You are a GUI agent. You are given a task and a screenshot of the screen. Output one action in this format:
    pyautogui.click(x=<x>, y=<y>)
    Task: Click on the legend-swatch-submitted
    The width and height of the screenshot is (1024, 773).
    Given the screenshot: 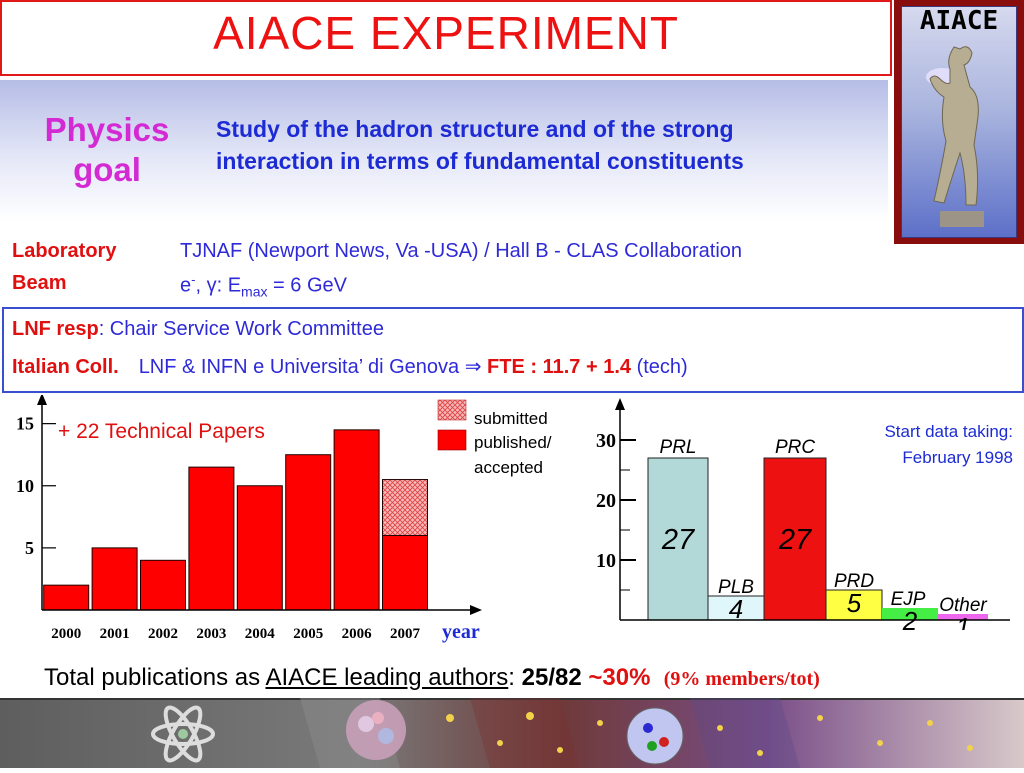 What is the action you would take?
    pyautogui.click(x=452, y=410)
    